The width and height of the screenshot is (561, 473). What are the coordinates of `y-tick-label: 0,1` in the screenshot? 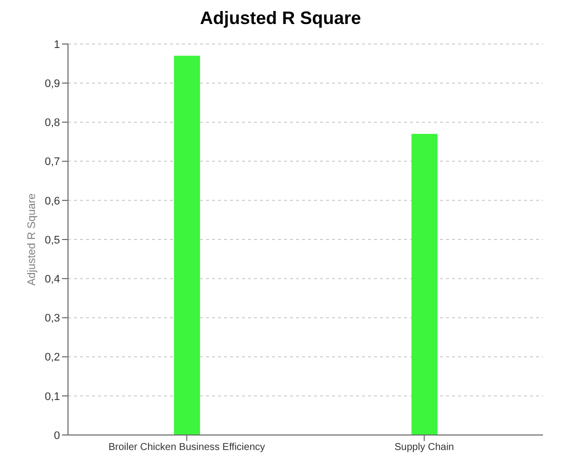 It's located at (52, 396).